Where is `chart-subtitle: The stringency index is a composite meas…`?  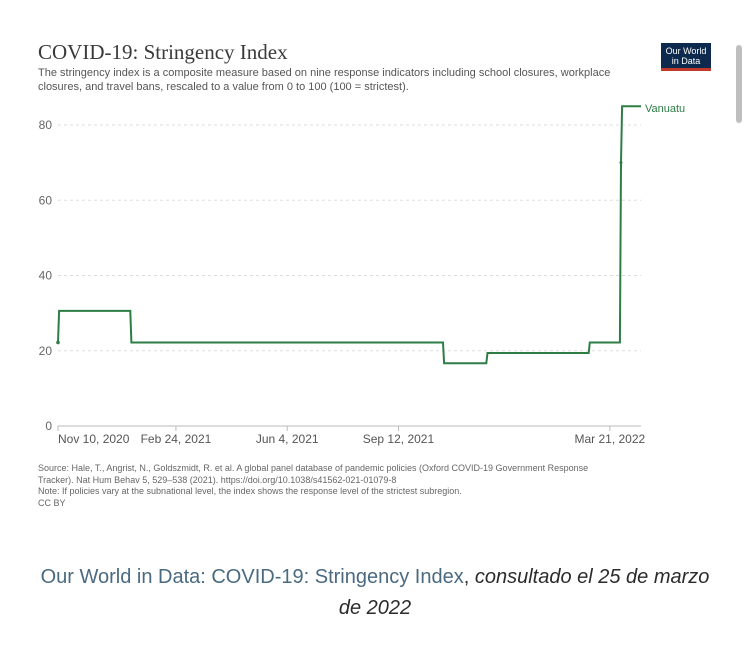
chart-subtitle: The stringency index is a composite meas… is located at coordinates (324, 80).